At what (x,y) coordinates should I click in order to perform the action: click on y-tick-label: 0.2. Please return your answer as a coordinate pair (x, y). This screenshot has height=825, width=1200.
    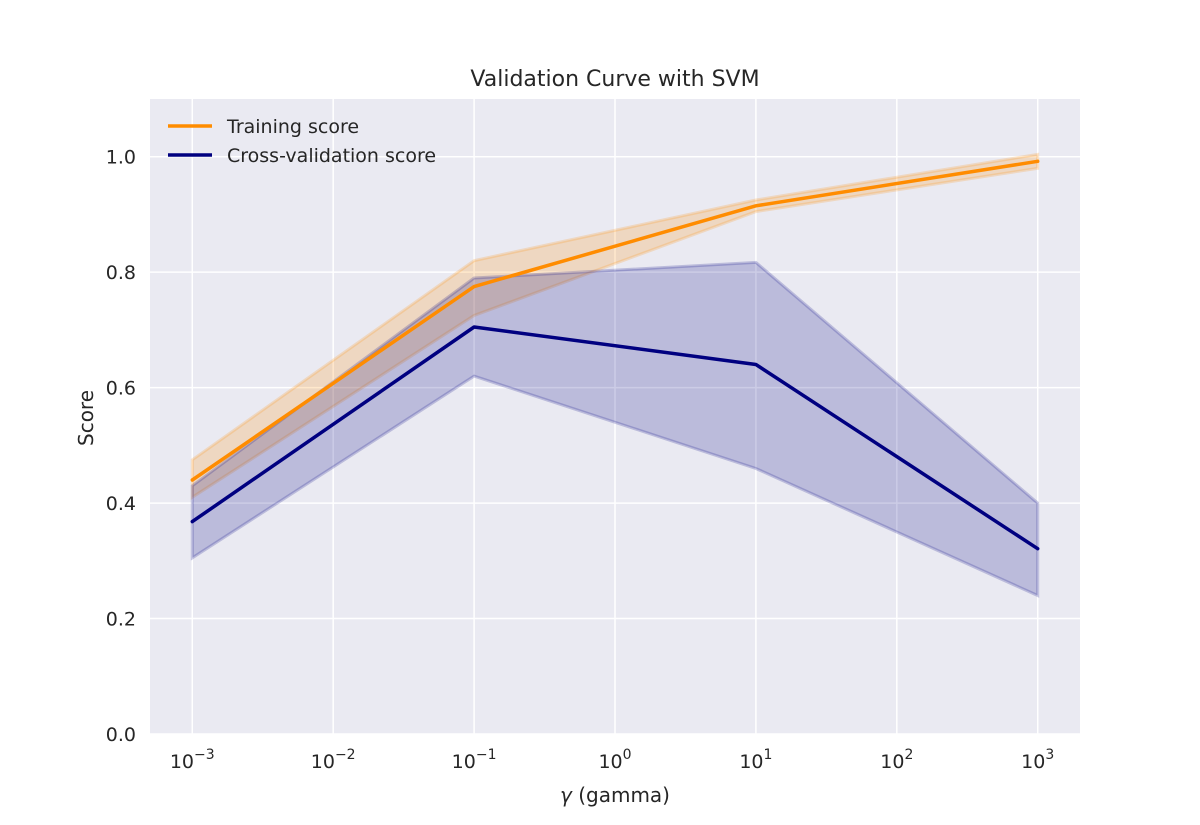
    Looking at the image, I should click on (121, 620).